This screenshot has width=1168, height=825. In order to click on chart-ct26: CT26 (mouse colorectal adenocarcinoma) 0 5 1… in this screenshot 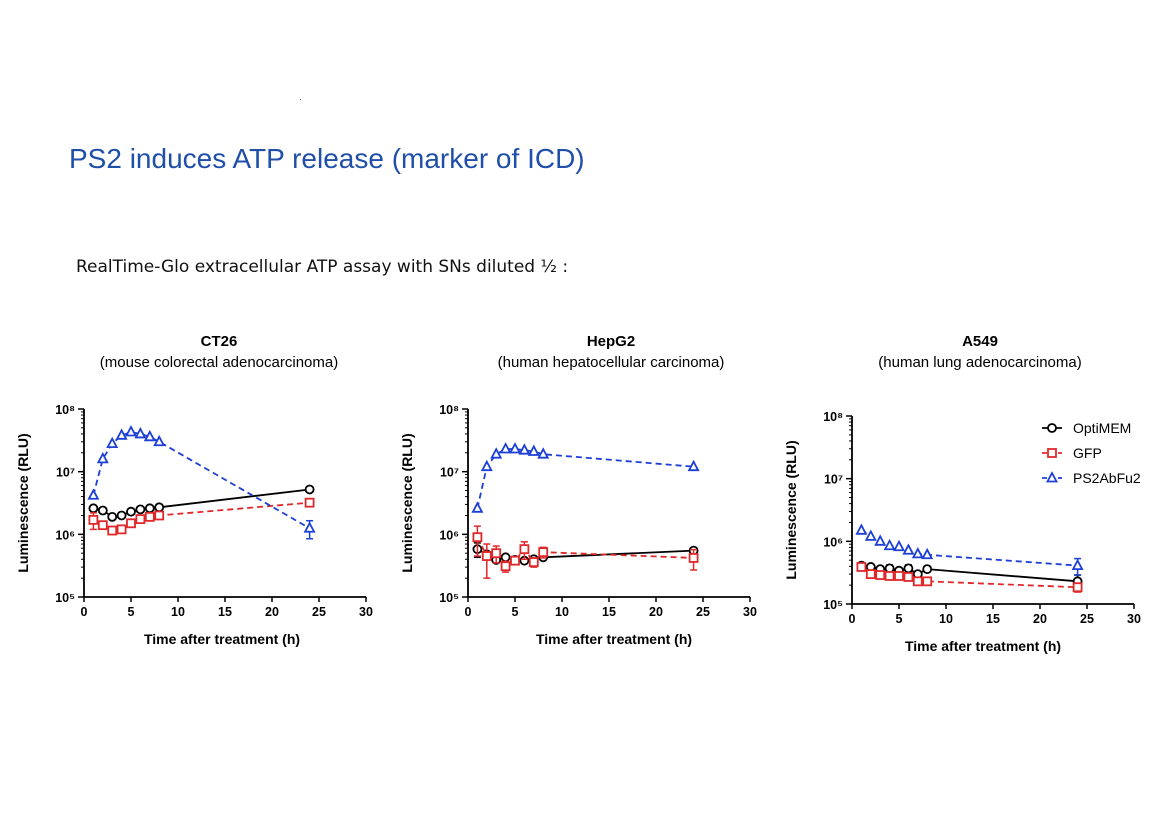, I will do `click(194, 490)`.